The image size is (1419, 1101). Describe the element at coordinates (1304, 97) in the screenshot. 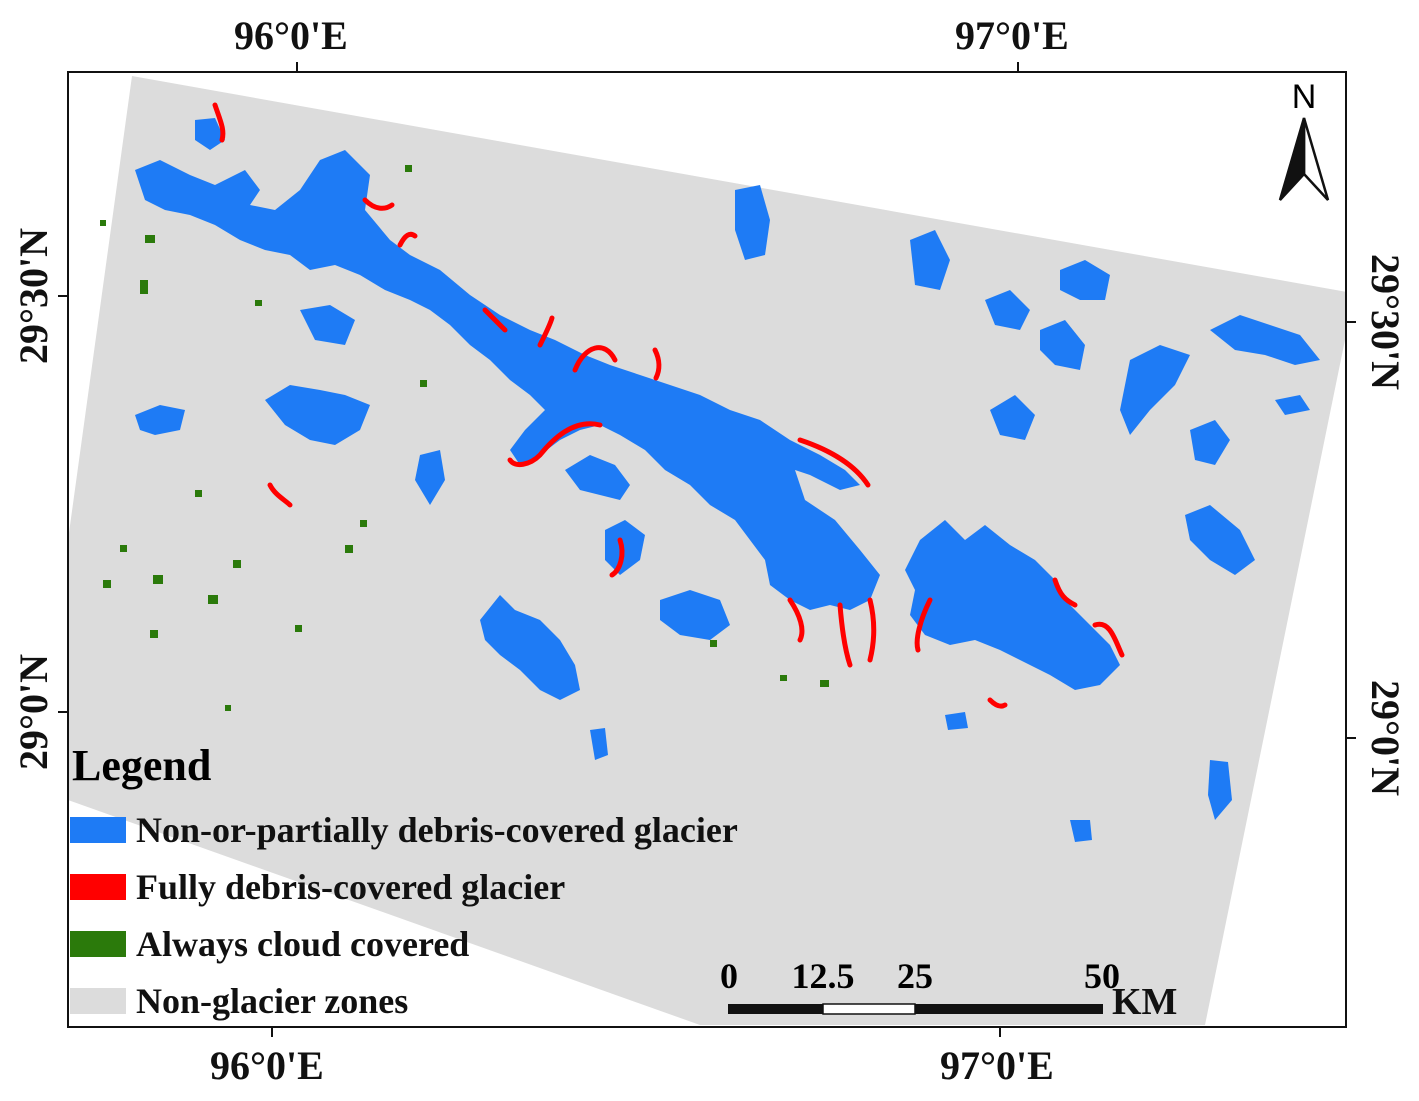

I see `north-label: N` at that location.